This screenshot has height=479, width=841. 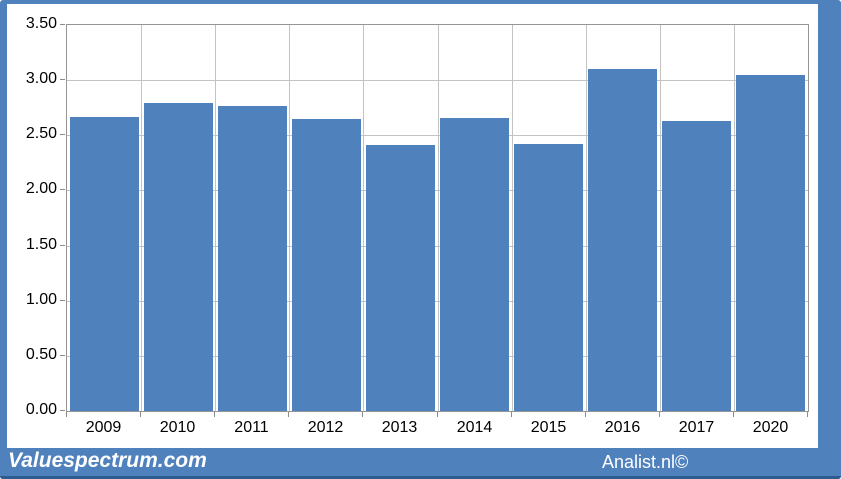 I want to click on x-axis-label: 2011, so click(x=251, y=427).